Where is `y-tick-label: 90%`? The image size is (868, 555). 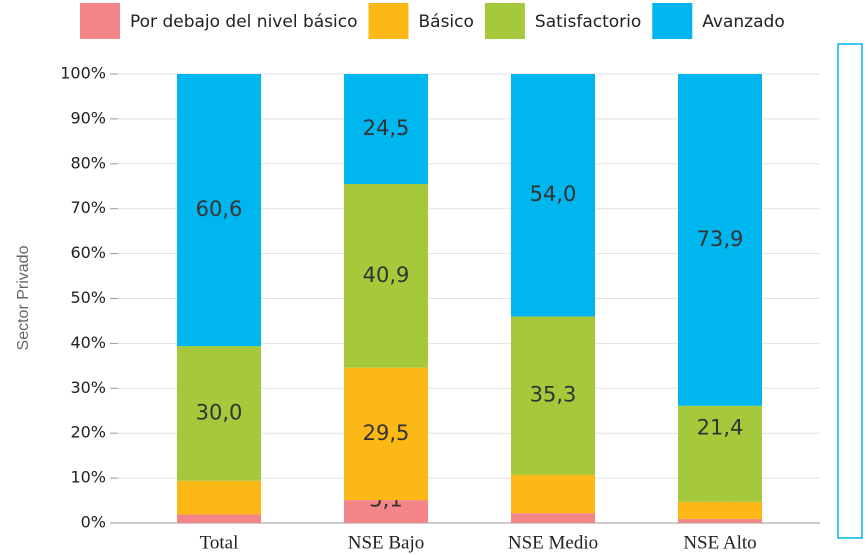
y-tick-label: 90% is located at coordinates (88, 117).